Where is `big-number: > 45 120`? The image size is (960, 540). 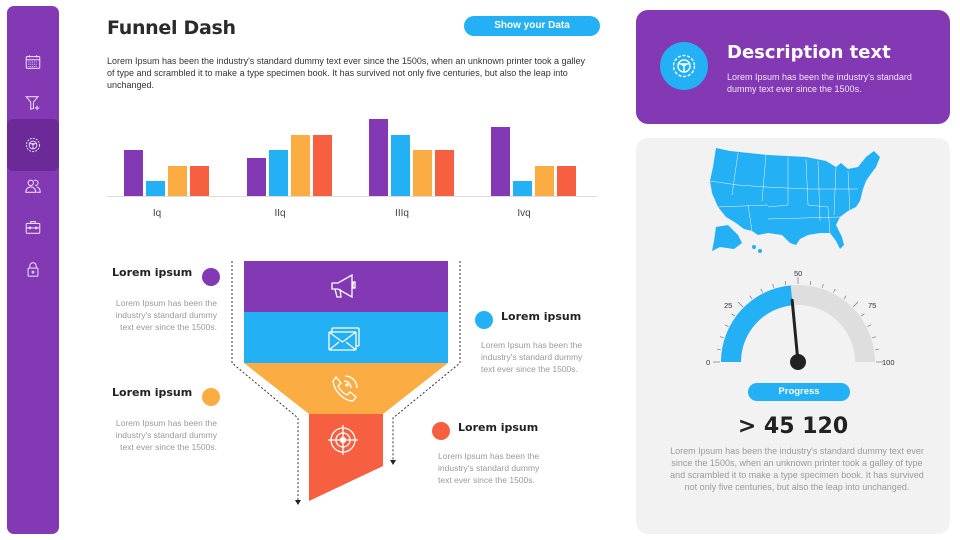
big-number: > 45 120 is located at coordinates (793, 426).